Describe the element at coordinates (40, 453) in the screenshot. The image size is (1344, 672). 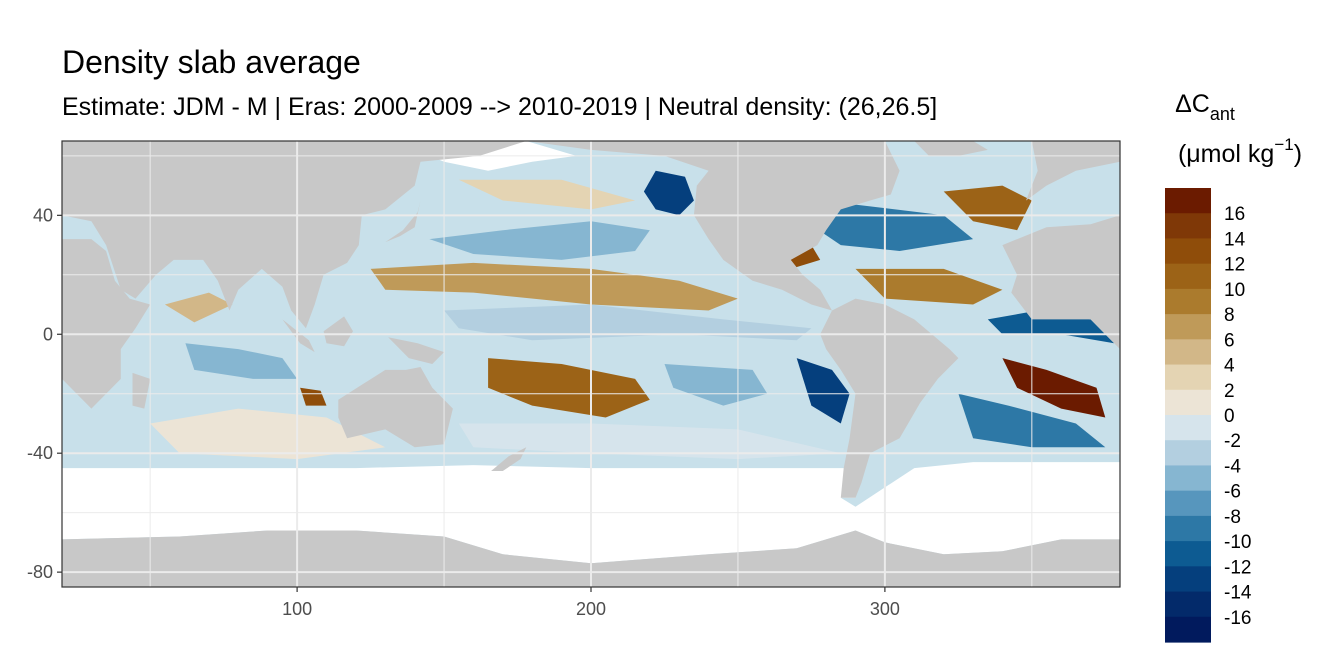
I see `y-tick-label: -40` at that location.